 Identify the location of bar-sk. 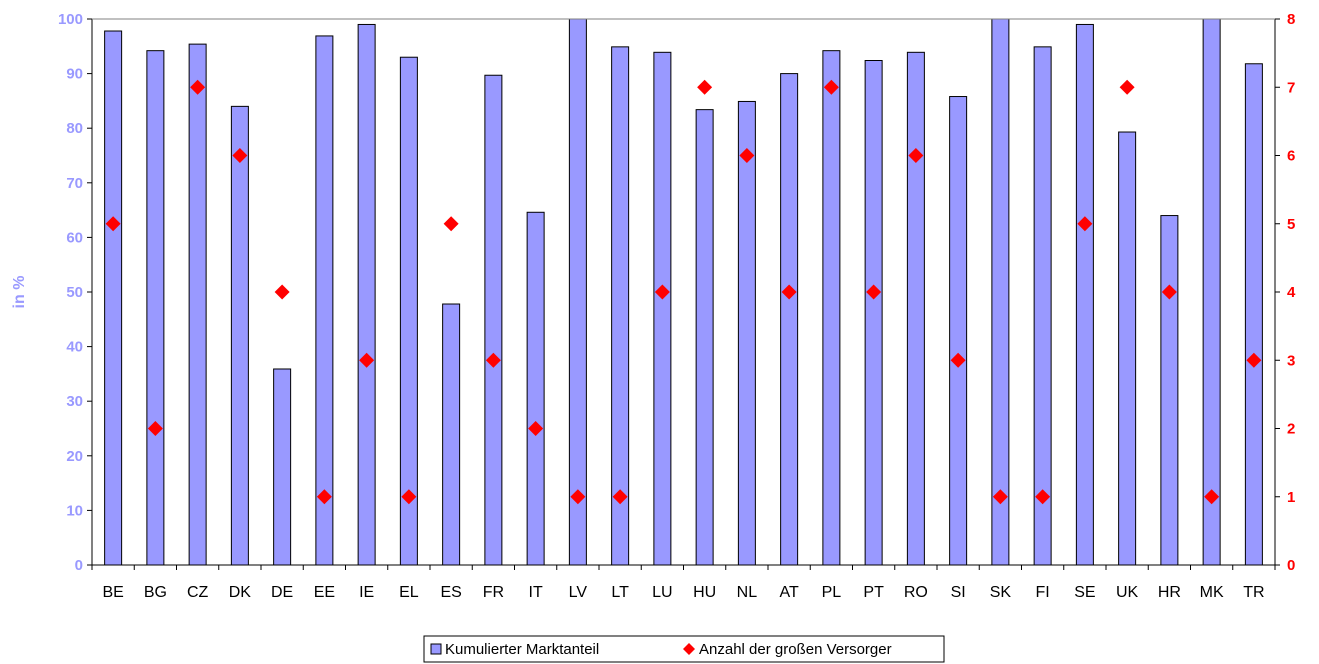
(1000, 292).